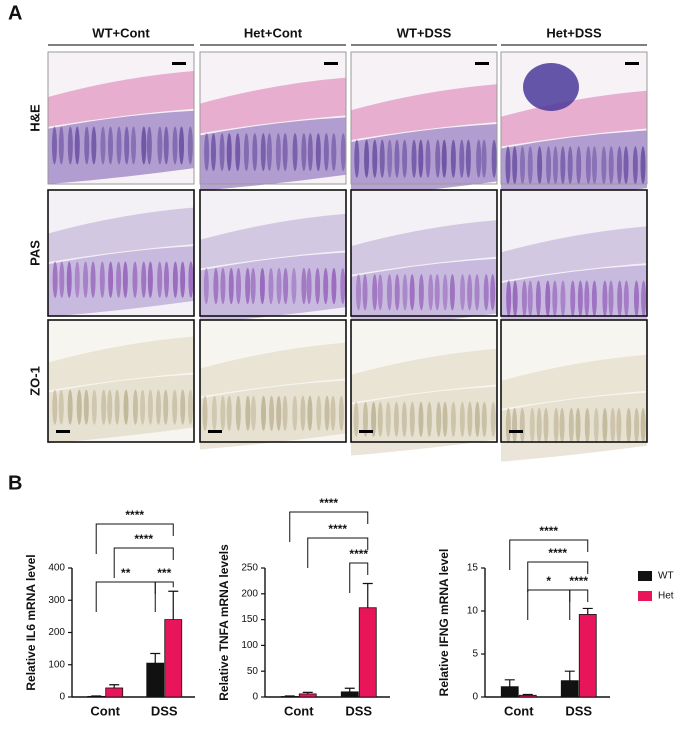 The width and height of the screenshot is (685, 729). Describe the element at coordinates (253, 671) in the screenshot. I see `y-tick-label: 50` at that location.